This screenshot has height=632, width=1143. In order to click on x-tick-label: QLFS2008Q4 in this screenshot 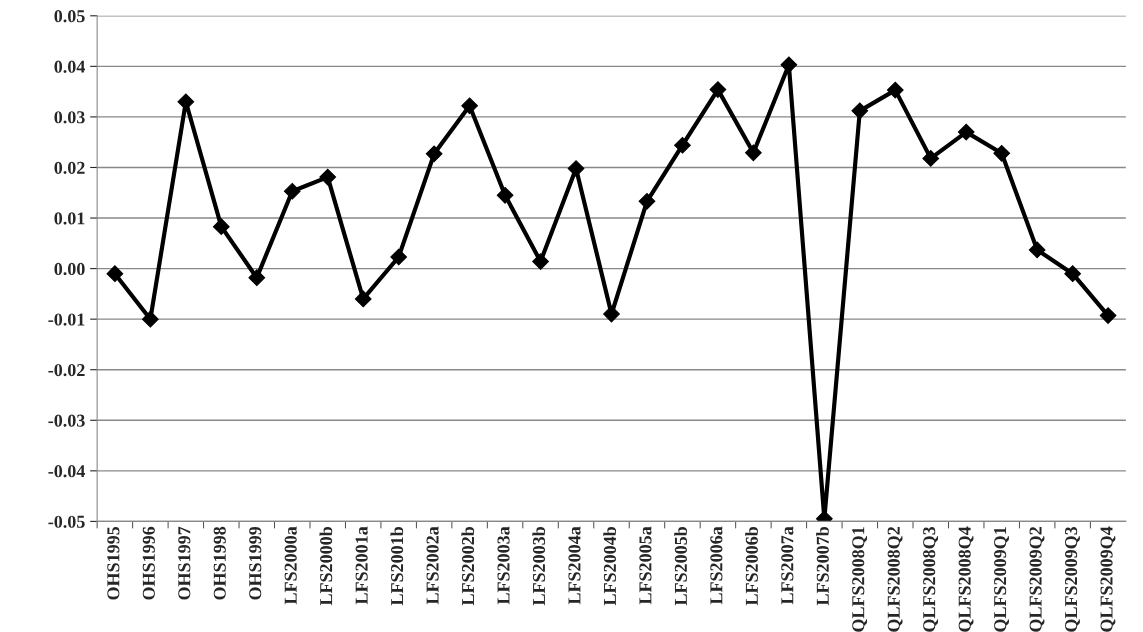, I will do `click(966, 579)`.